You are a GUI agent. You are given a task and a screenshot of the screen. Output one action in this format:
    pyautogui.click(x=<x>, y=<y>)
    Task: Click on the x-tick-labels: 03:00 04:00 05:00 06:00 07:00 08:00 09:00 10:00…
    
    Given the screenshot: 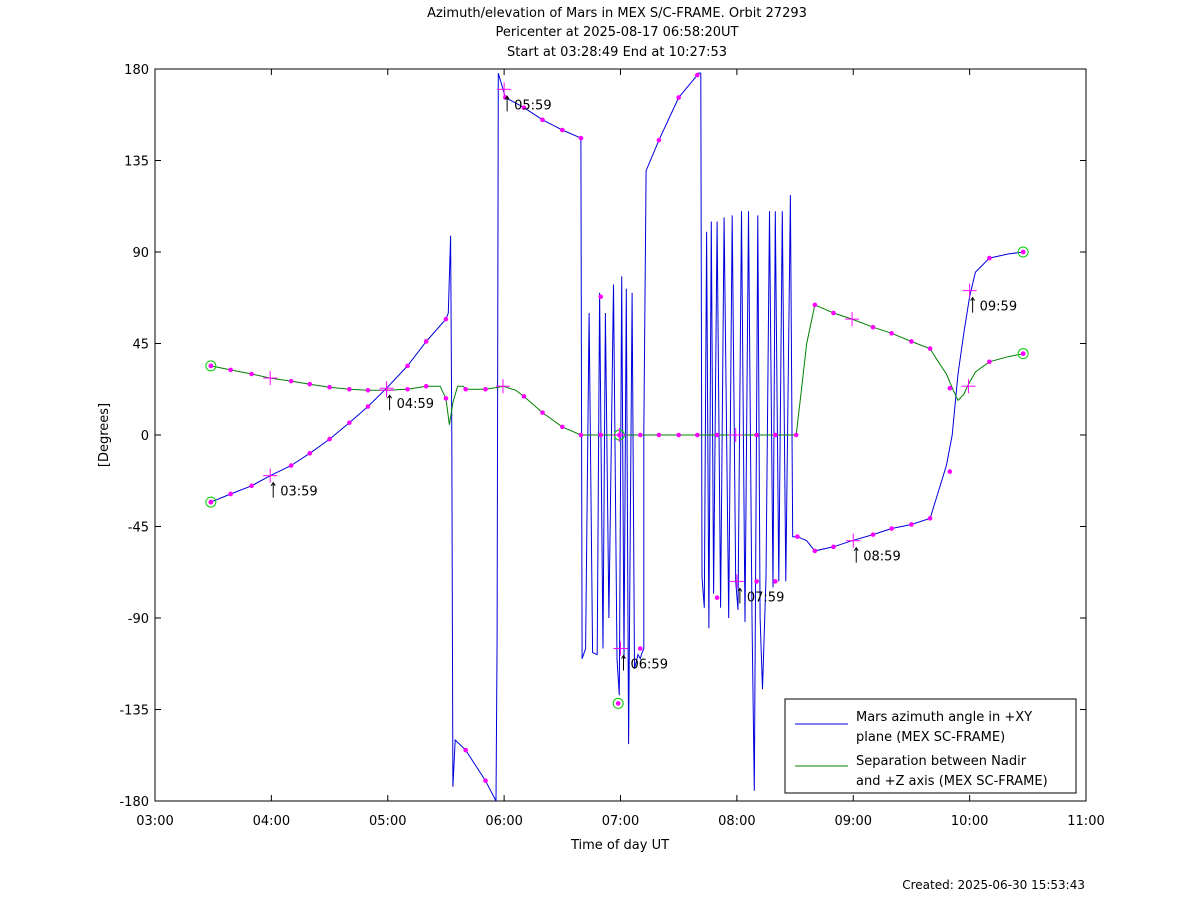 What is the action you would take?
    pyautogui.click(x=620, y=821)
    